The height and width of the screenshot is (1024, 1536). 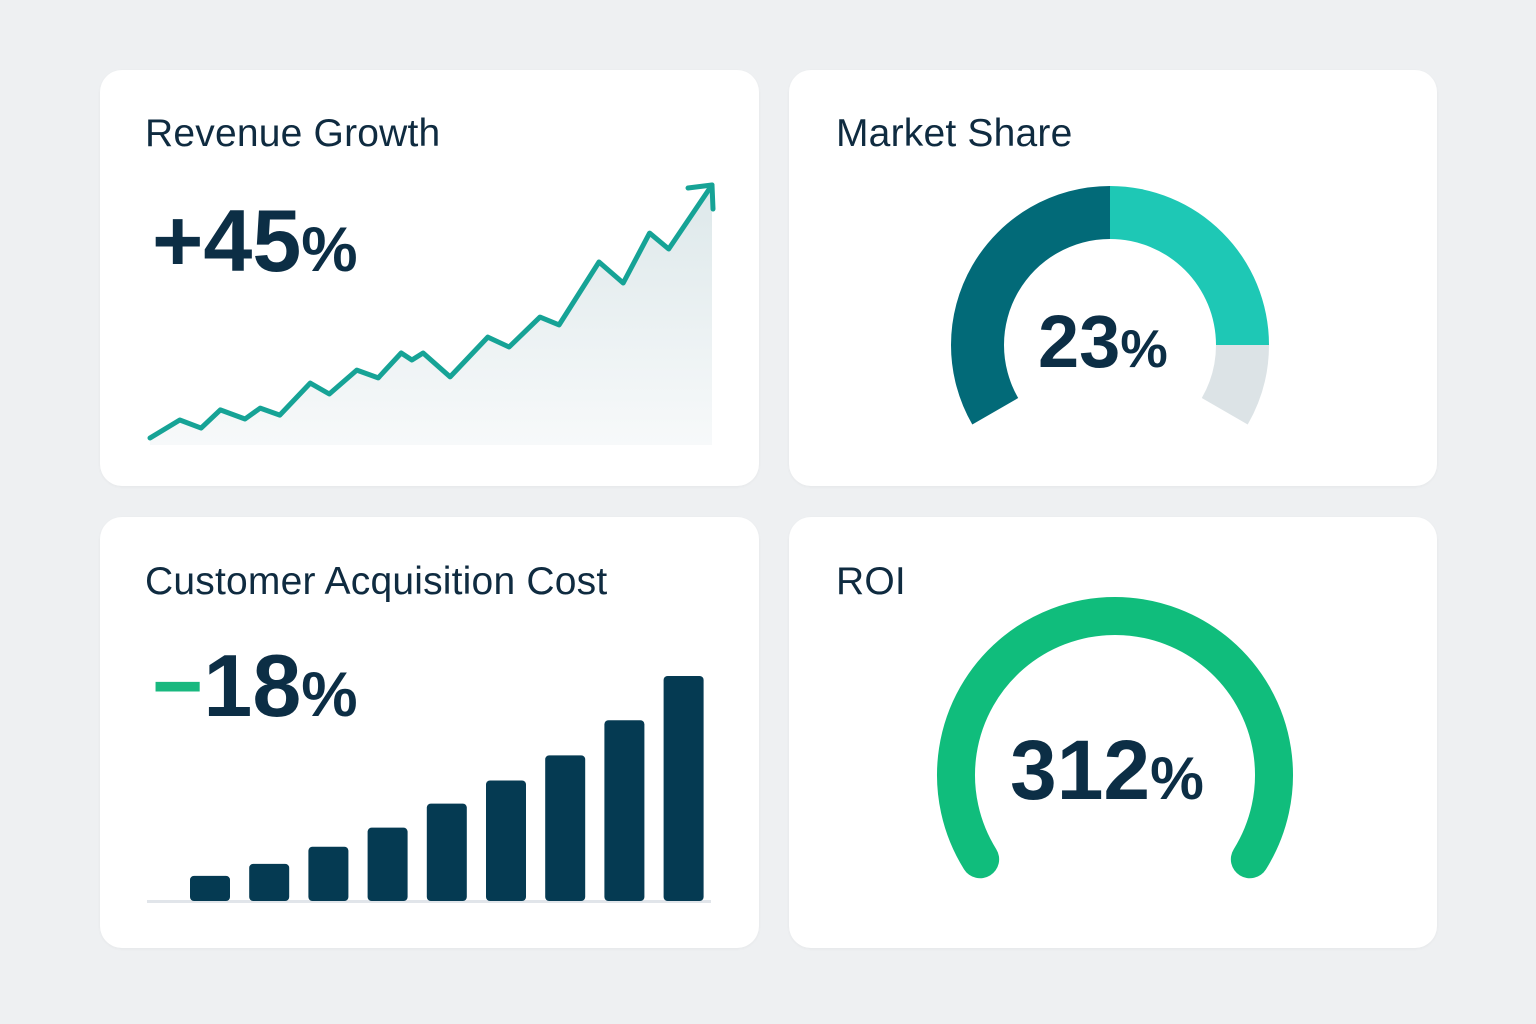 I want to click on revenue-growth-value: +45%, so click(x=255, y=241).